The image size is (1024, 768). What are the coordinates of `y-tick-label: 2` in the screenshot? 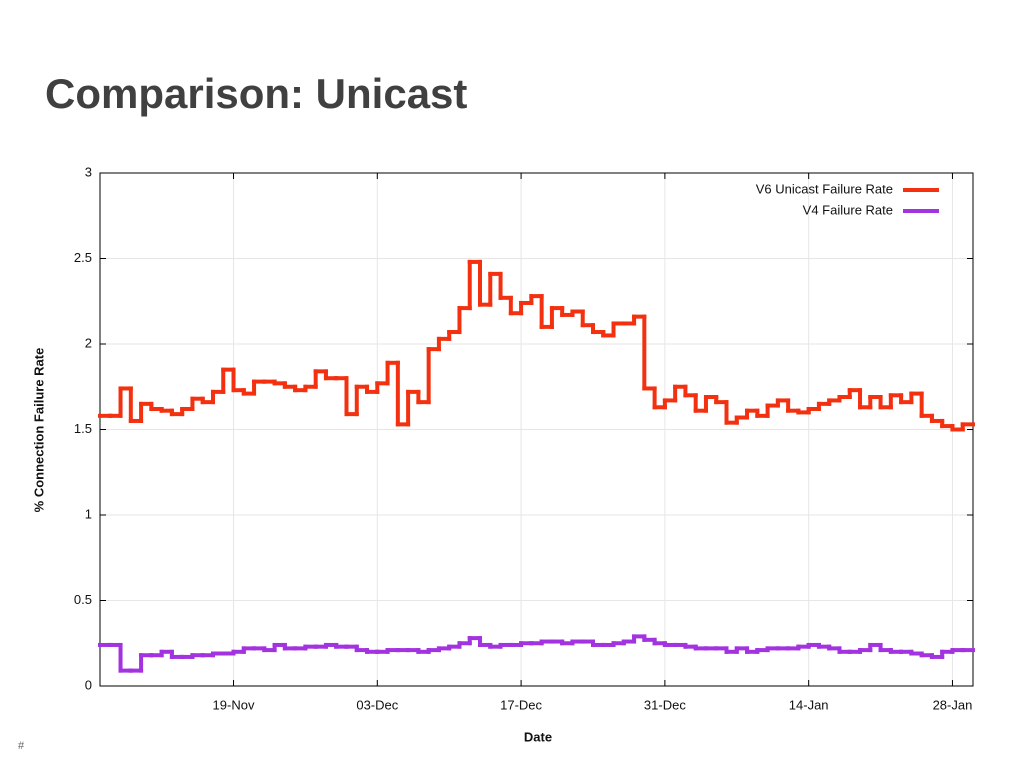 It's located at (88, 342).